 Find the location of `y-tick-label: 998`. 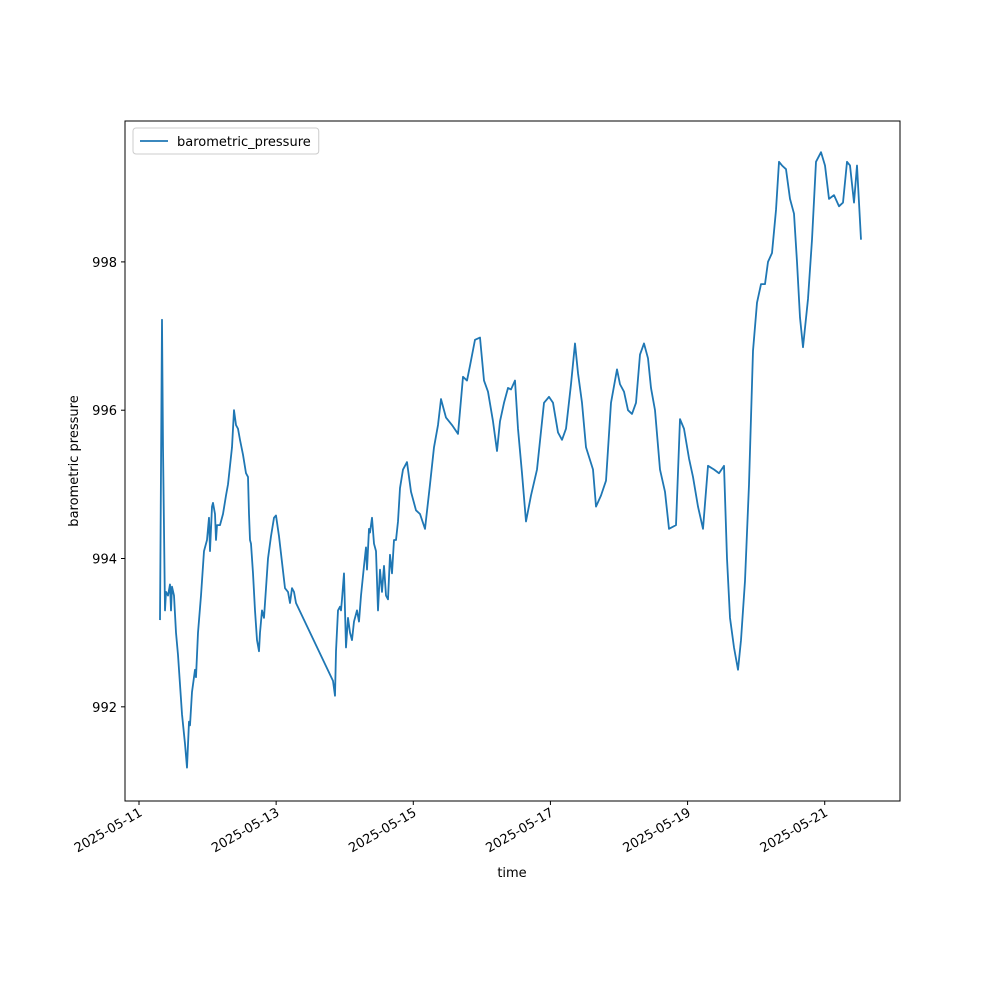

y-tick-label: 998 is located at coordinates (104, 263).